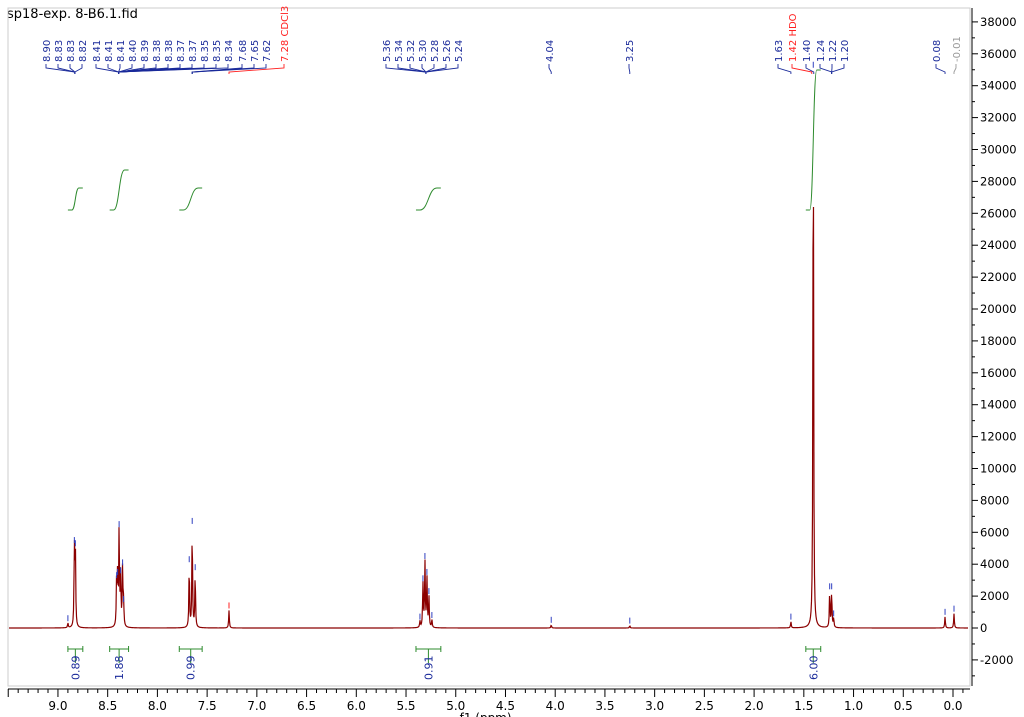  Describe the element at coordinates (423, 51) in the screenshot. I see `peak-label: 5.30` at that location.